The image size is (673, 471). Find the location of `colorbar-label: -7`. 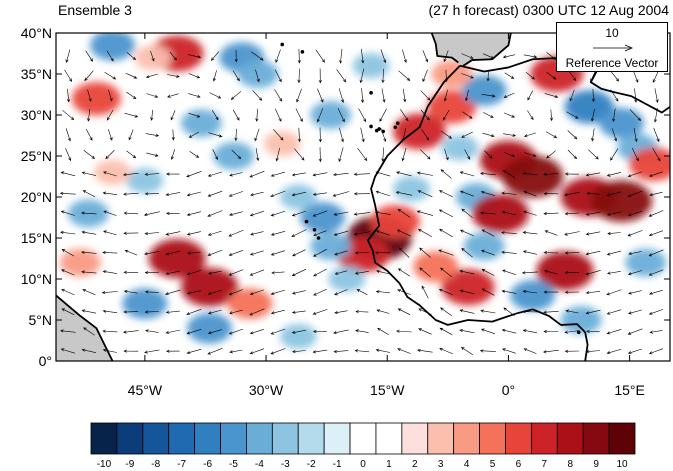

colorbar-label: -7 is located at coordinates (182, 464).